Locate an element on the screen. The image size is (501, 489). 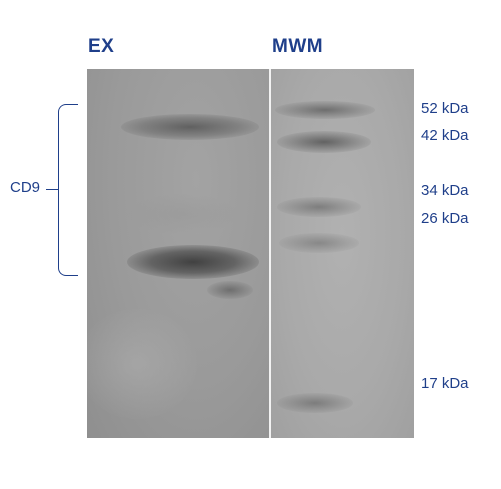
lane-label-mwm: MWM is located at coordinates (298, 46).